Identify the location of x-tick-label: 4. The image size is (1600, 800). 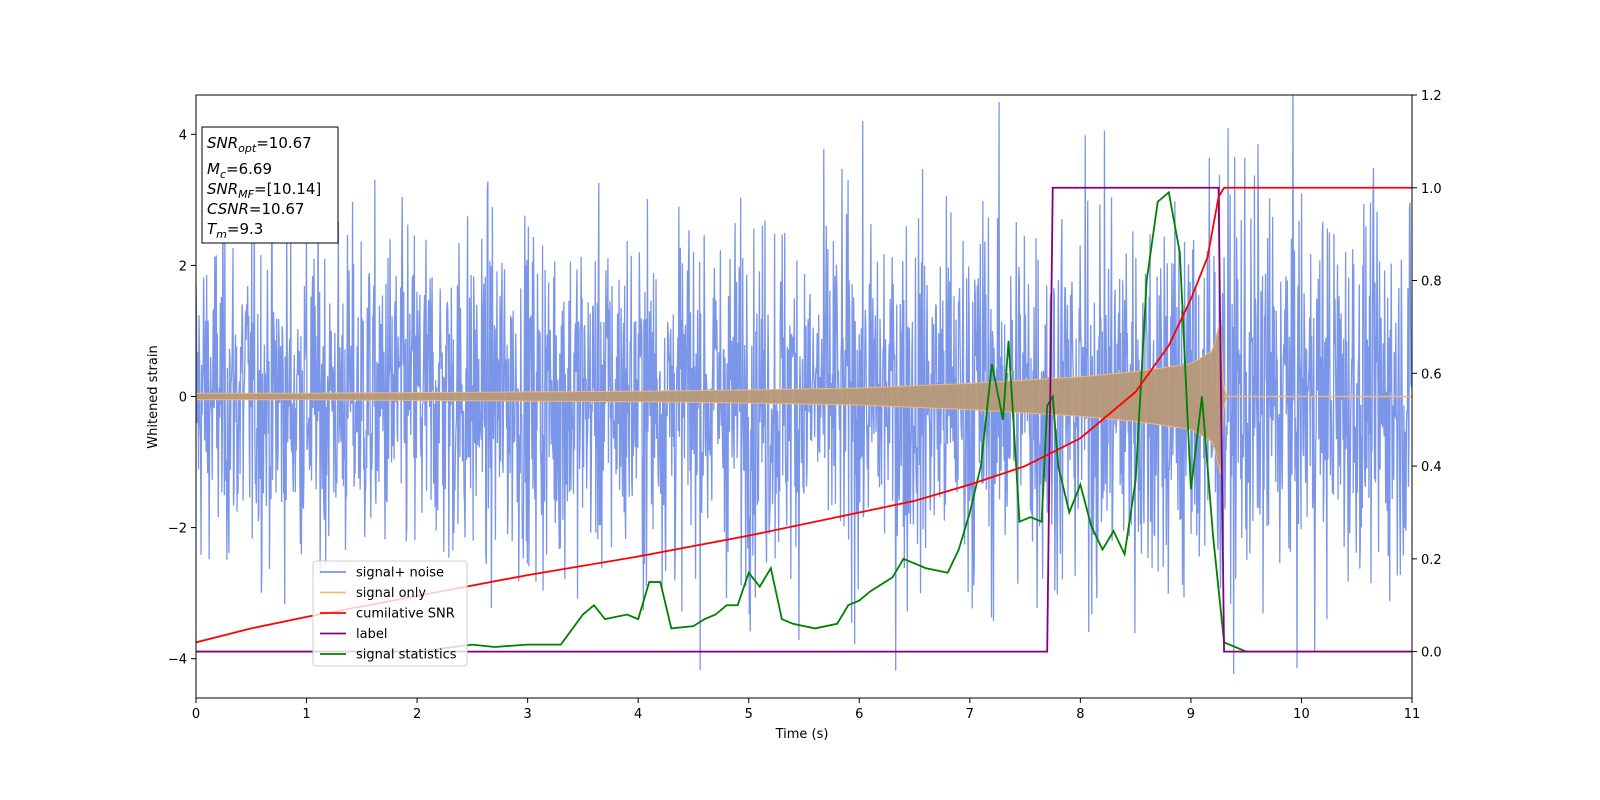
(638, 714).